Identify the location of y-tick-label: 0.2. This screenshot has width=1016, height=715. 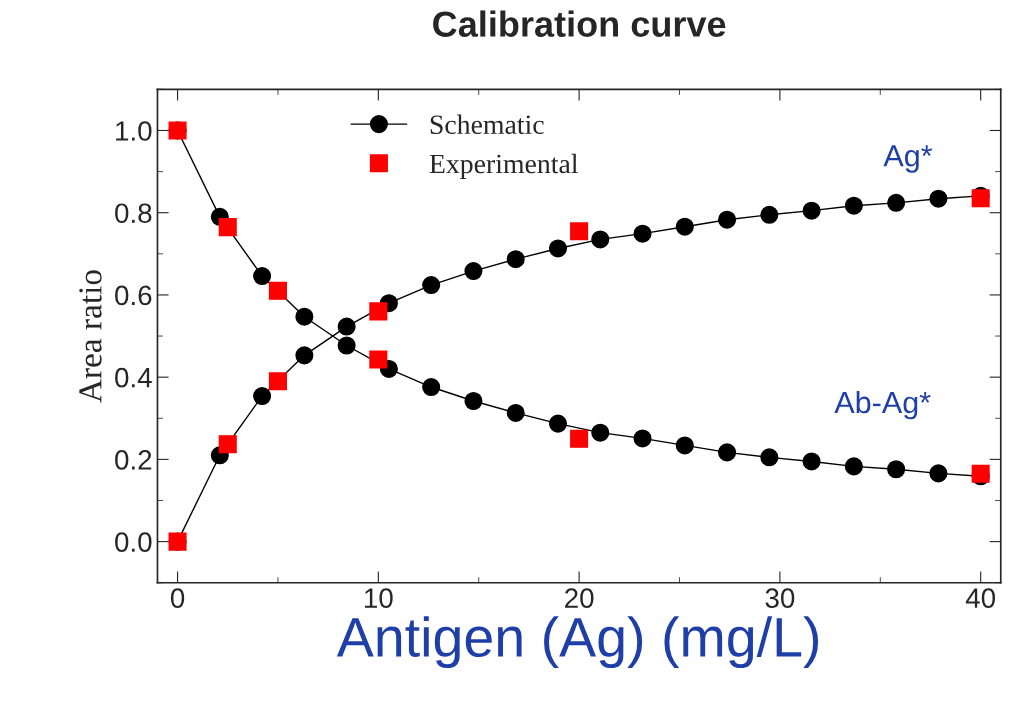
(133, 460).